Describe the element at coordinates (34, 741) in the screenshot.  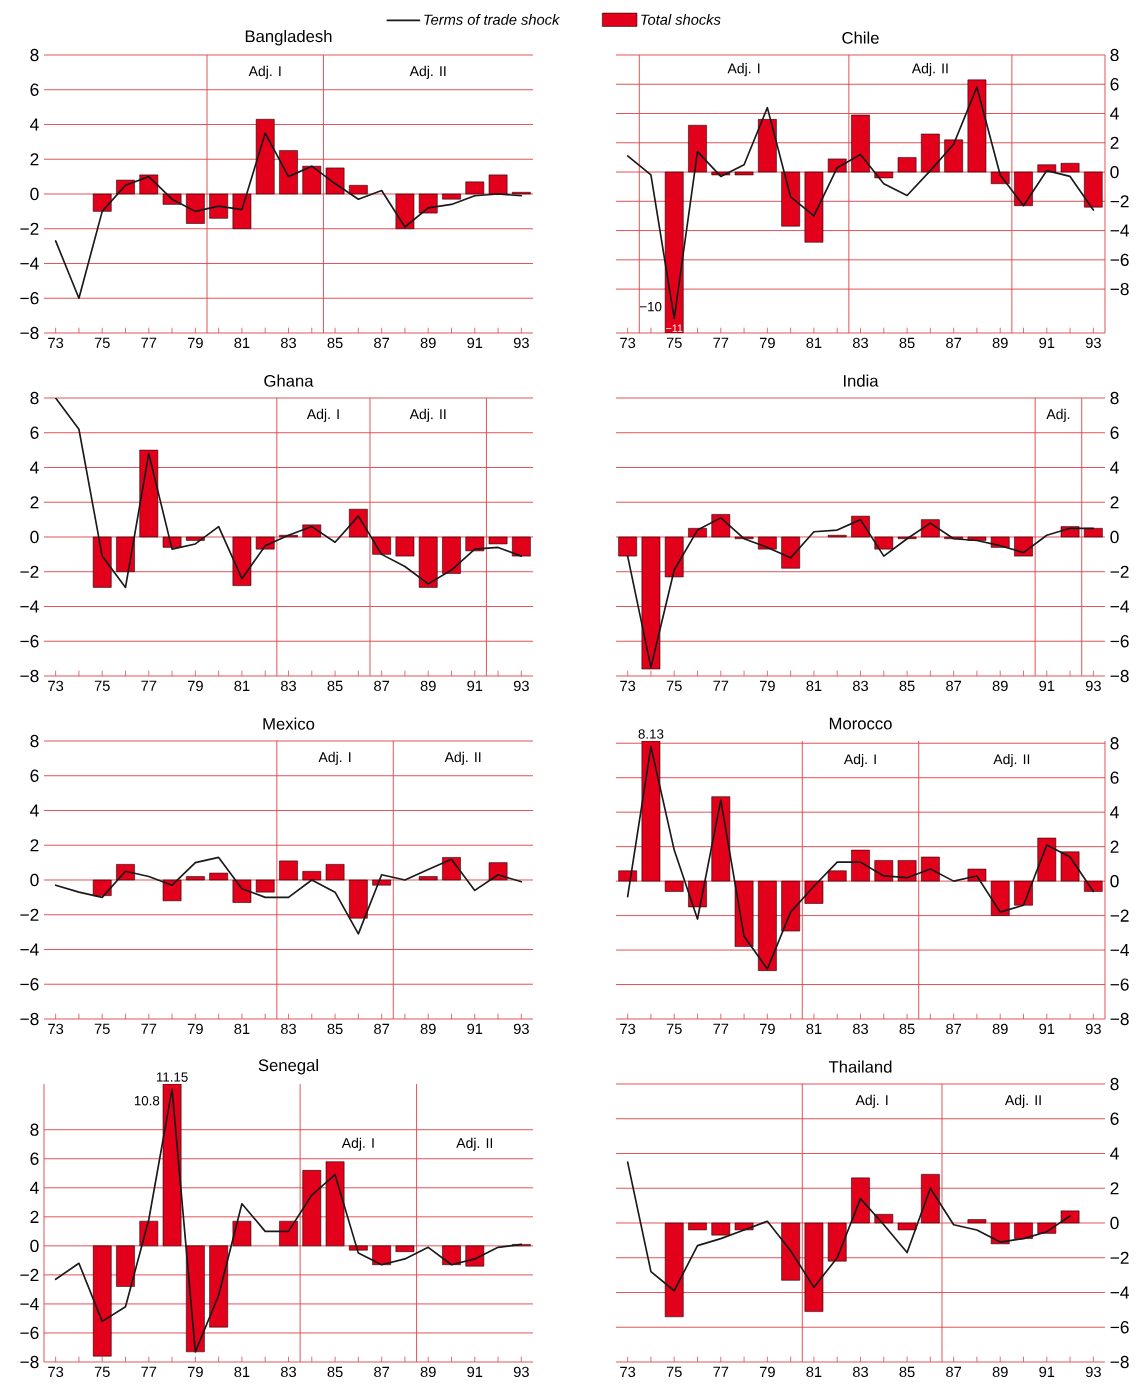
I see `y-tick-label: 8` at that location.